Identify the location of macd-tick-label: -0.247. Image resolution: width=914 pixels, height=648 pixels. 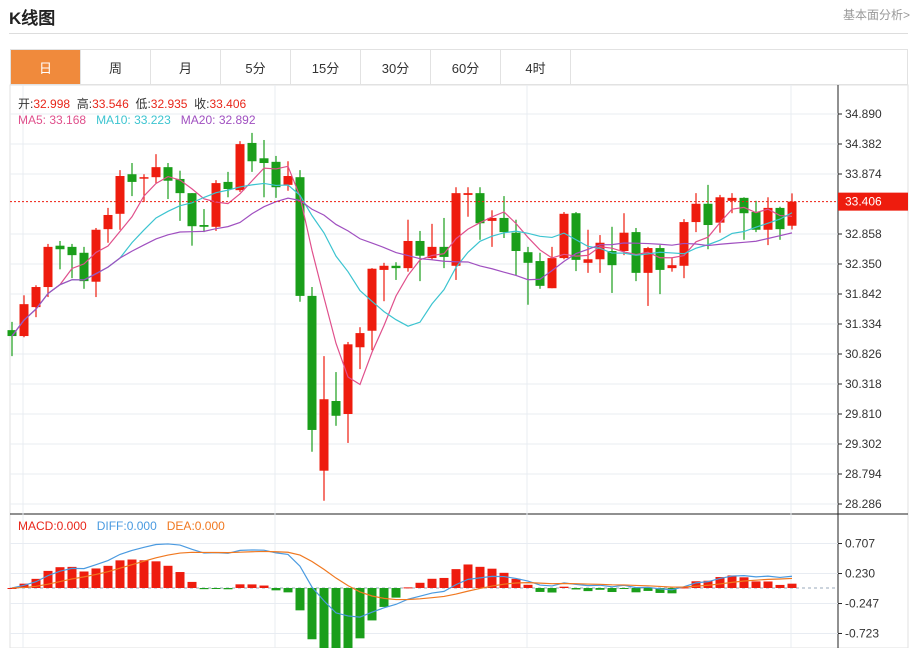
(862, 604).